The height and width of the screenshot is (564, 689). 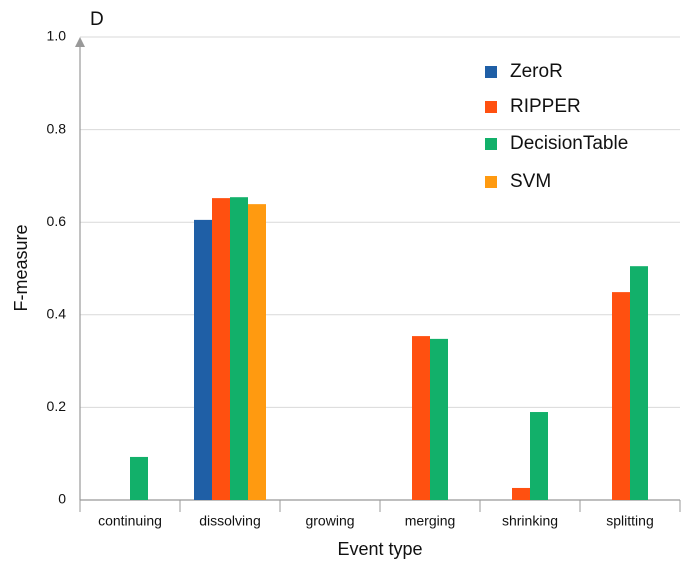 What do you see at coordinates (569, 143) in the screenshot?
I see `legend-label: DecisionTable` at bounding box center [569, 143].